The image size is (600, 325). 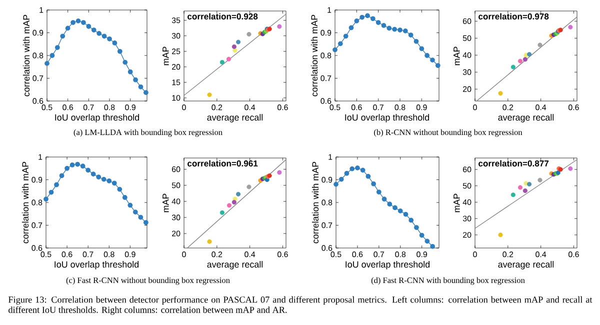 What do you see at coordinates (148, 133) in the screenshot?
I see `text: (a) LM-LLDA with bounding box regression` at bounding box center [148, 133].